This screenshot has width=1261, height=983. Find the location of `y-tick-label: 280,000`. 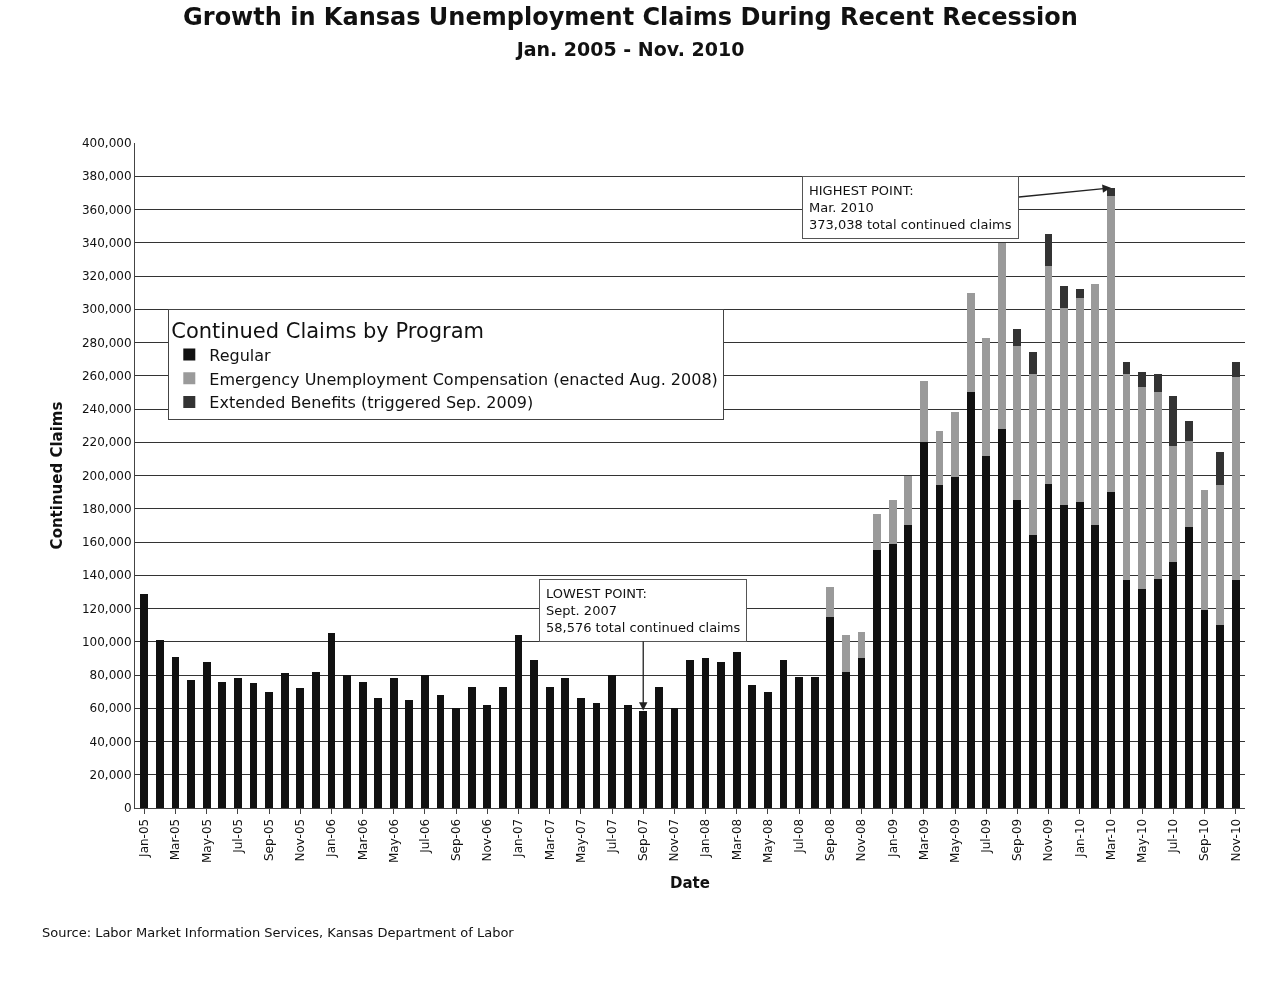

y-tick-label: 280,000 is located at coordinates (106, 342).